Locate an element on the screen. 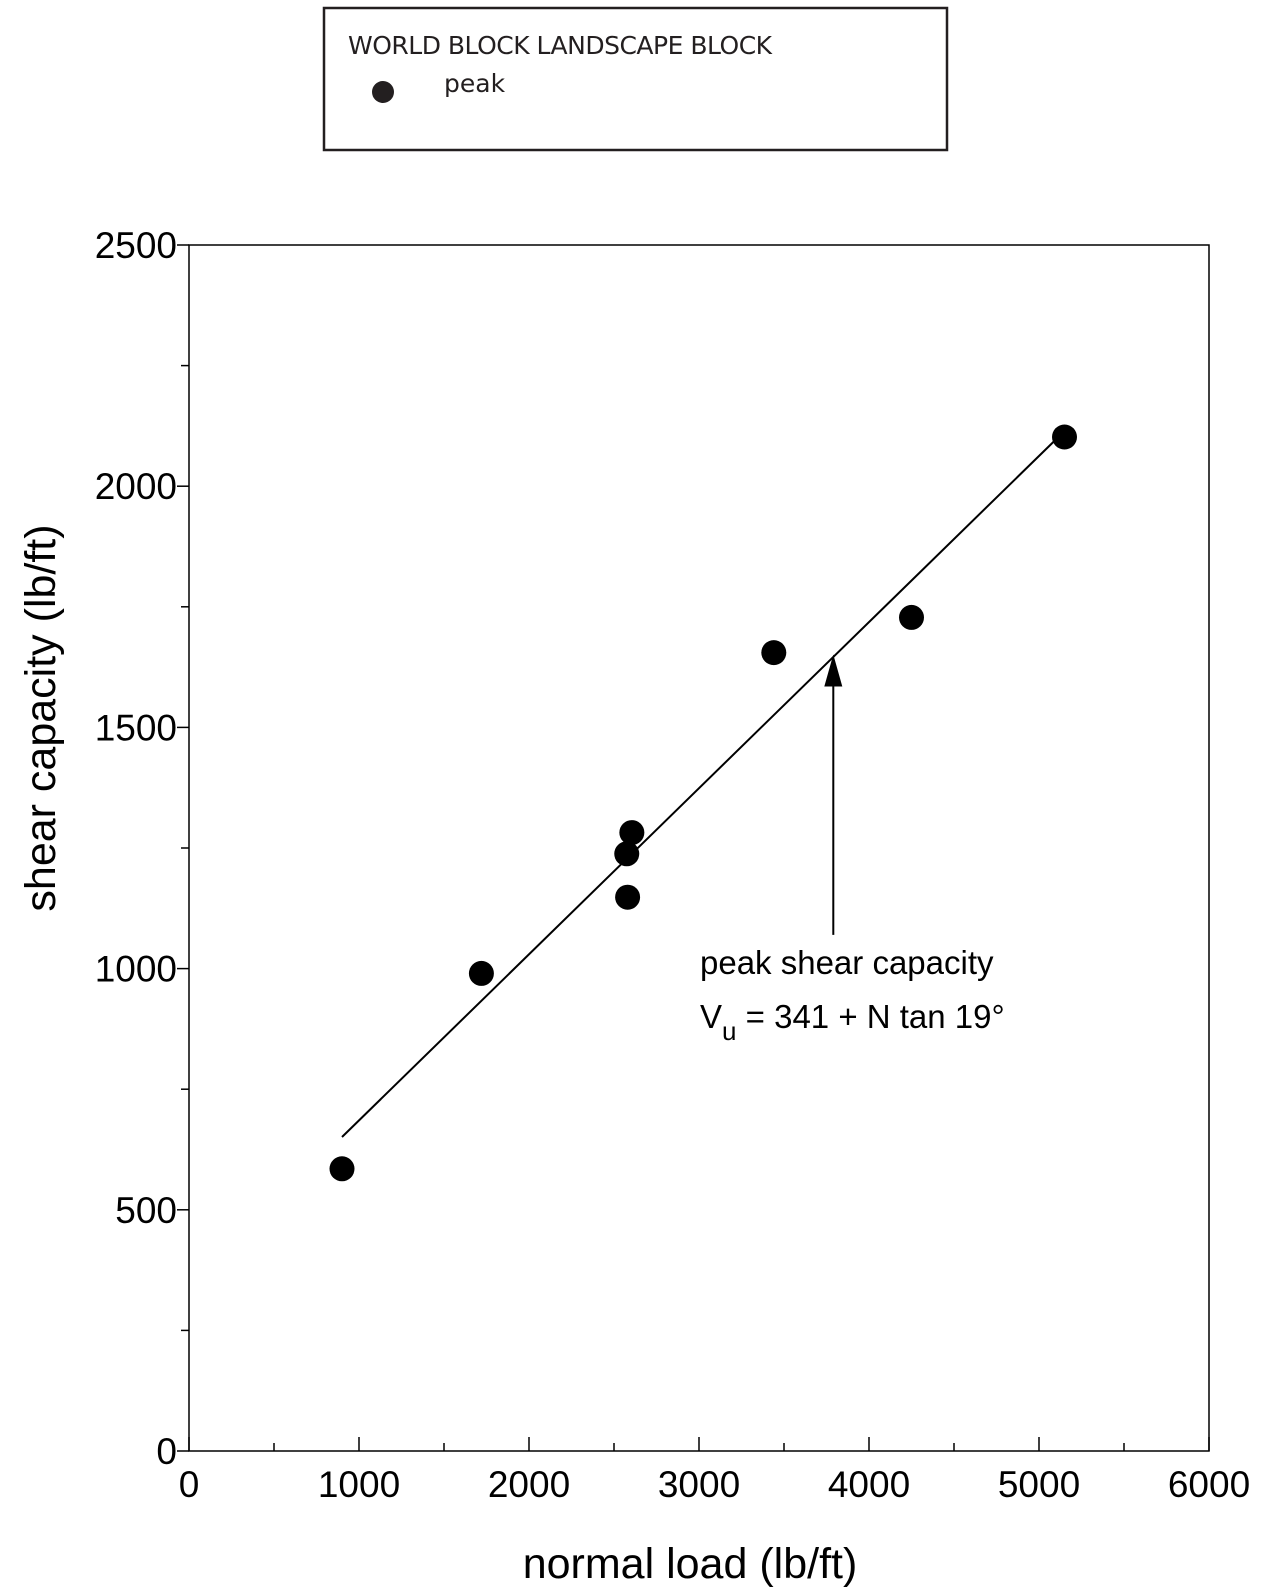 This screenshot has width=1268, height=1590. annotation-eq-prefix: V is located at coordinates (711, 1016).